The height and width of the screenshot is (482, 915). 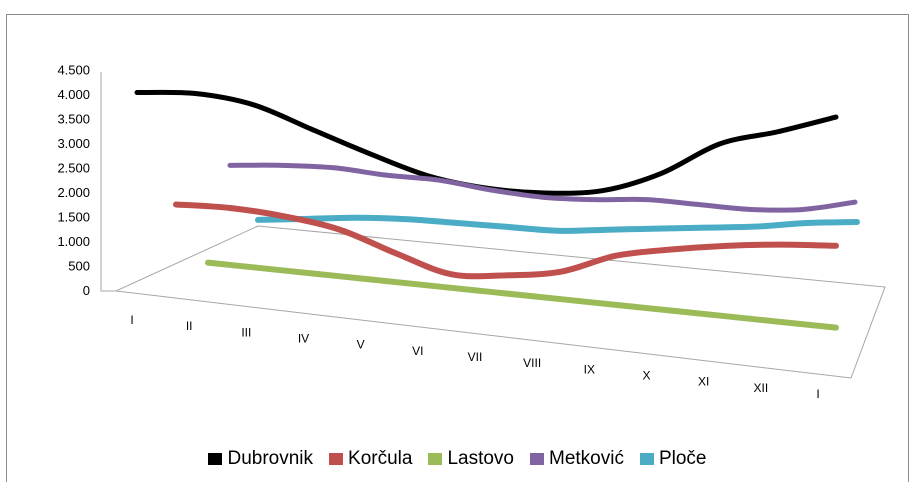 I want to click on y-tick-label: 0, so click(x=86, y=290).